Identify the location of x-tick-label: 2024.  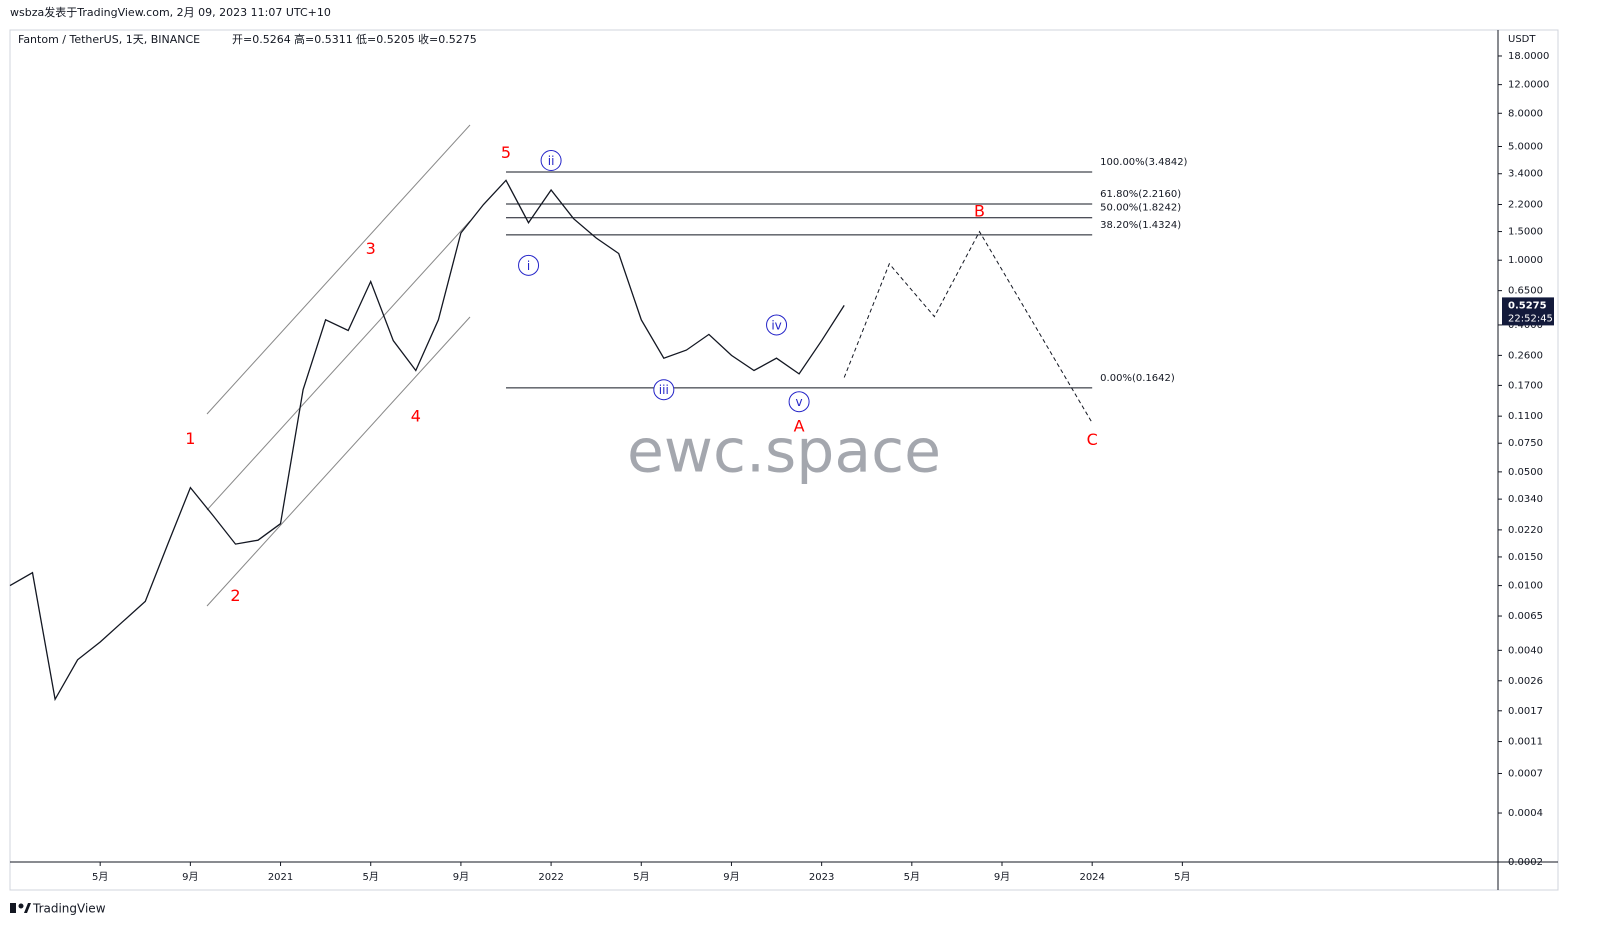
(1091, 877).